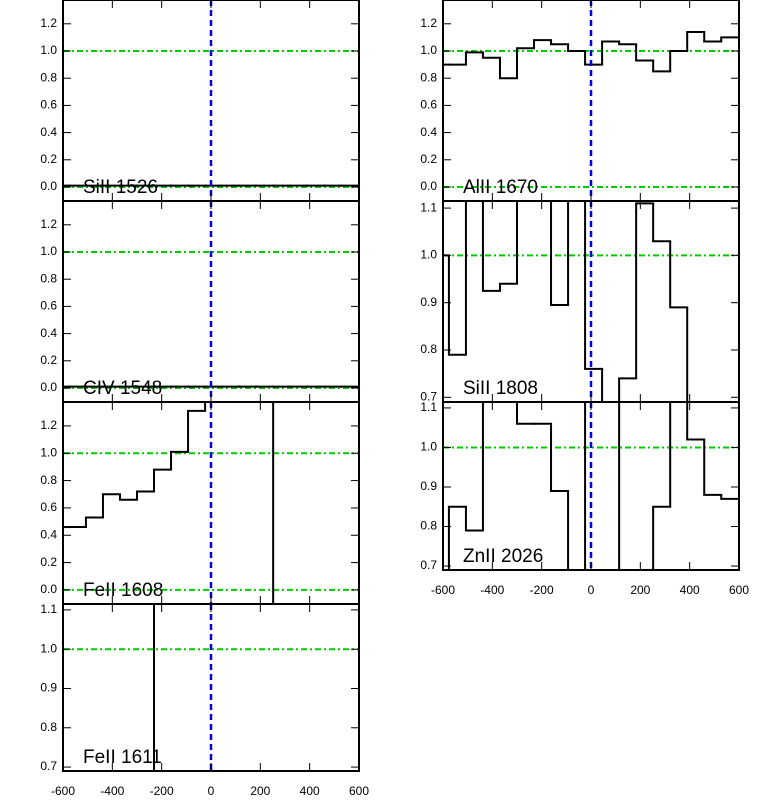 The image size is (761, 807). What do you see at coordinates (200, 301) in the screenshot?
I see `panel: 0.0 0.2 0.4 0.6 0.8 1.0 1.2 CIV 1548` at bounding box center [200, 301].